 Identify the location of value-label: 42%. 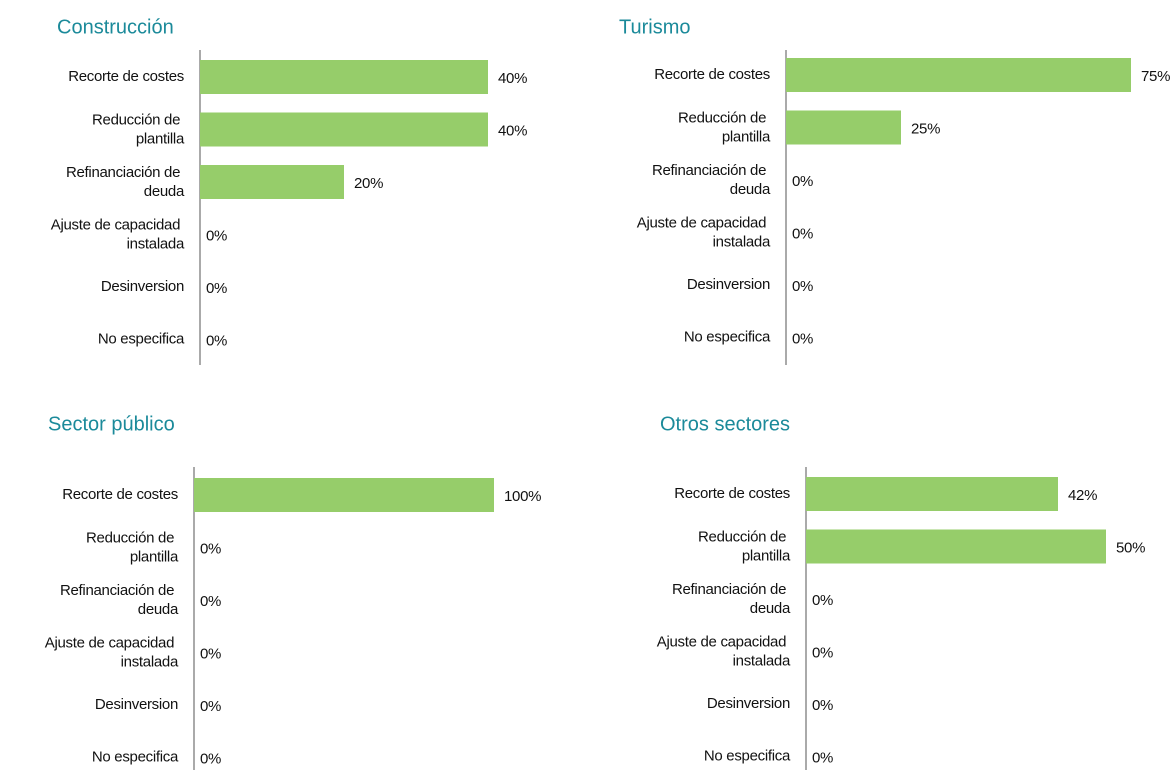
(1082, 495).